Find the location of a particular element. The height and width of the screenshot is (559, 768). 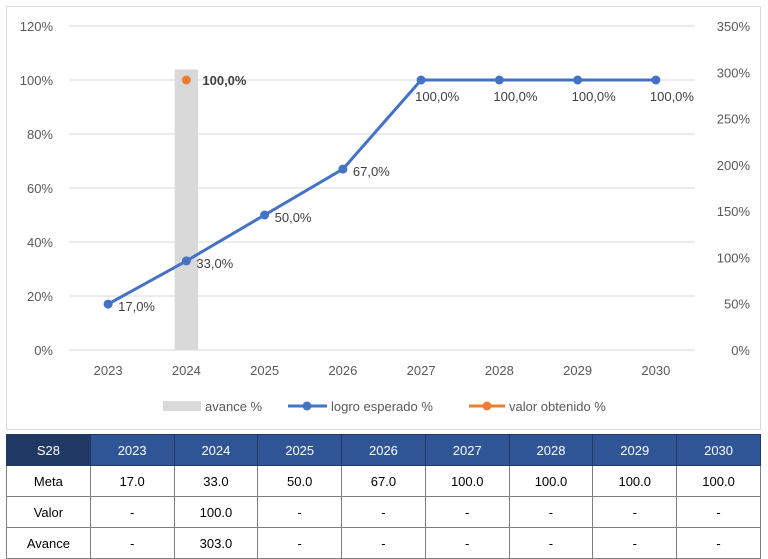

table-header-cell: 2025 is located at coordinates (300, 450).